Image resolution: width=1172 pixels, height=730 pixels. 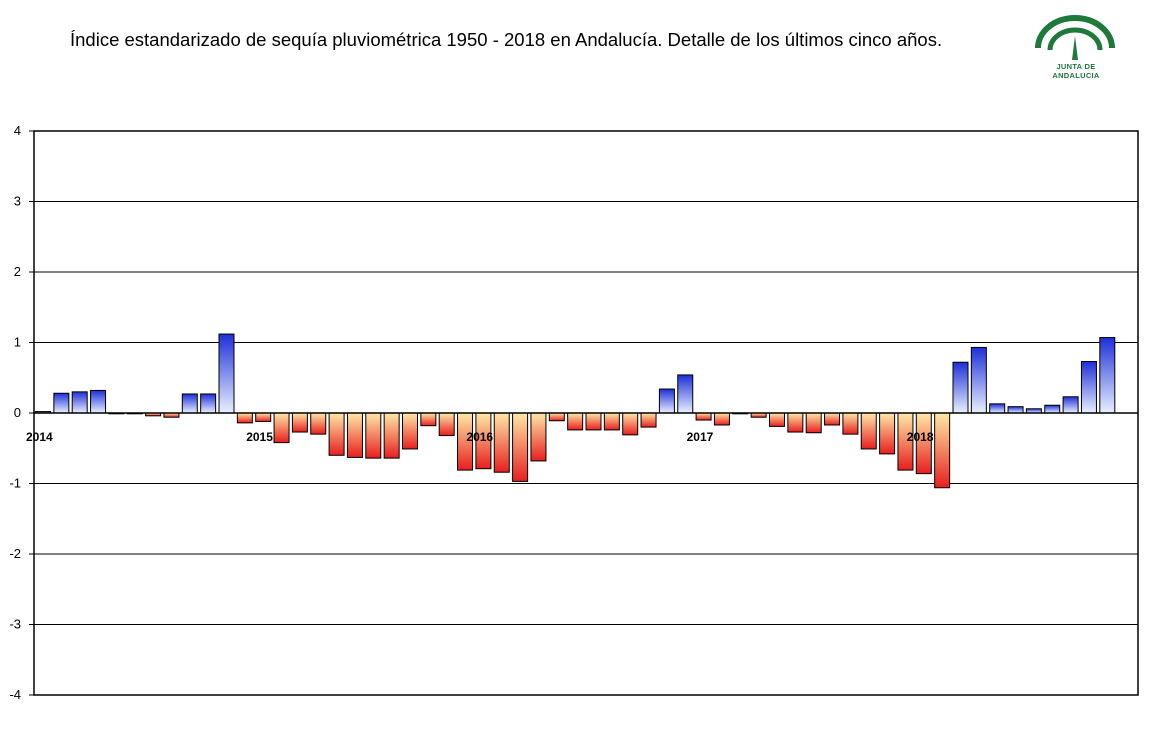 What do you see at coordinates (15, 553) in the screenshot?
I see `y-tick-label: -2` at bounding box center [15, 553].